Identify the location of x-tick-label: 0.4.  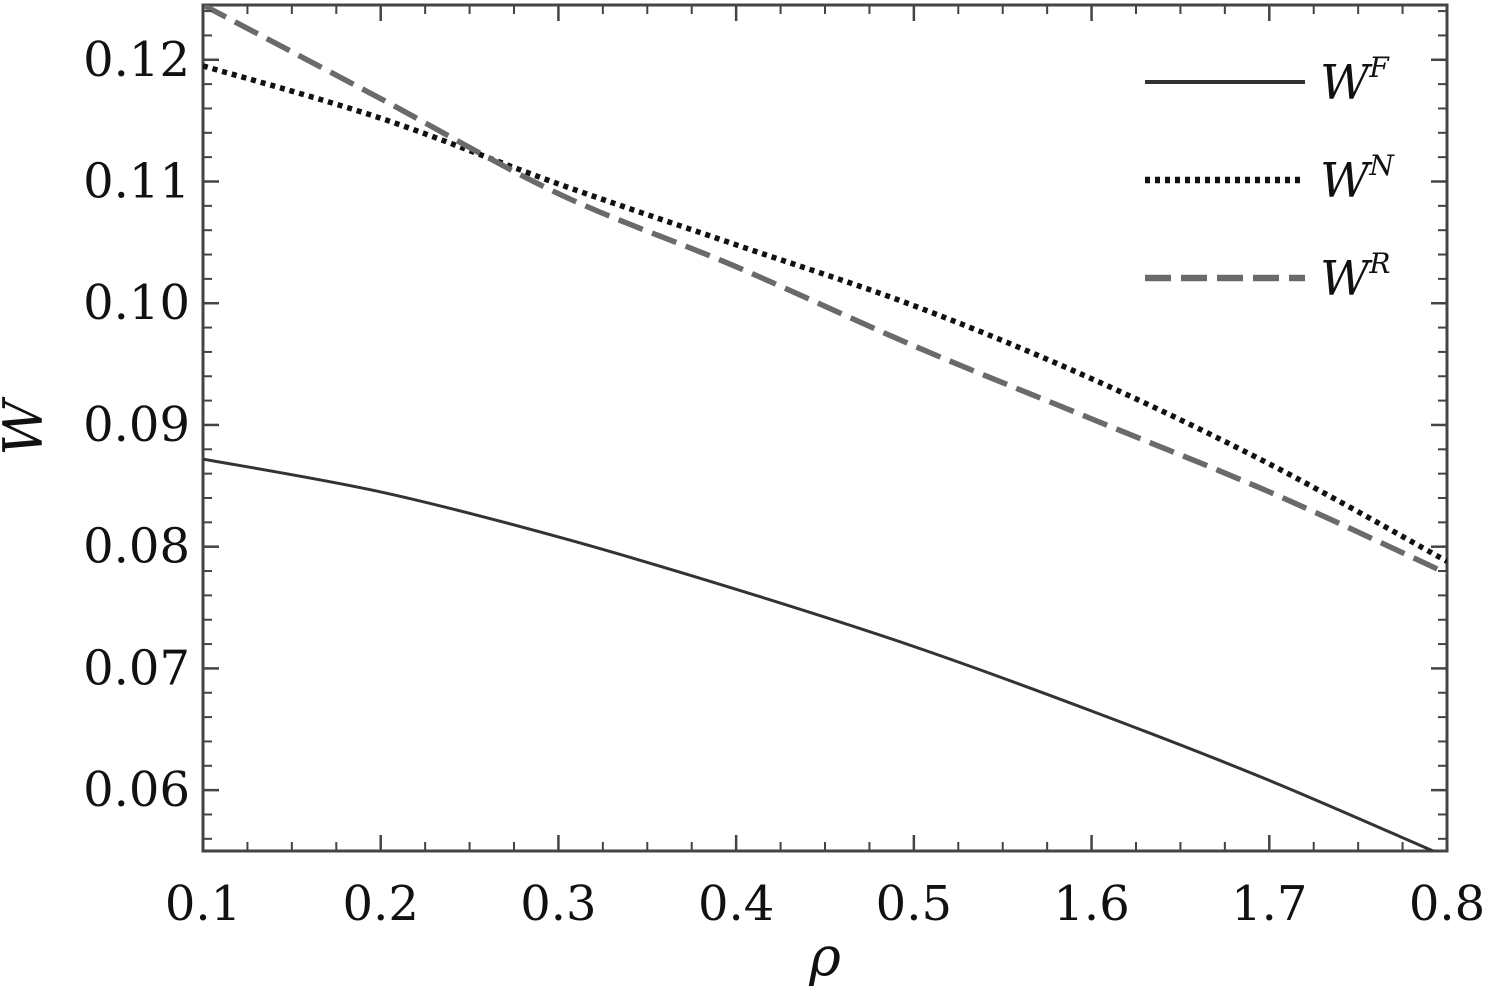
(736, 904).